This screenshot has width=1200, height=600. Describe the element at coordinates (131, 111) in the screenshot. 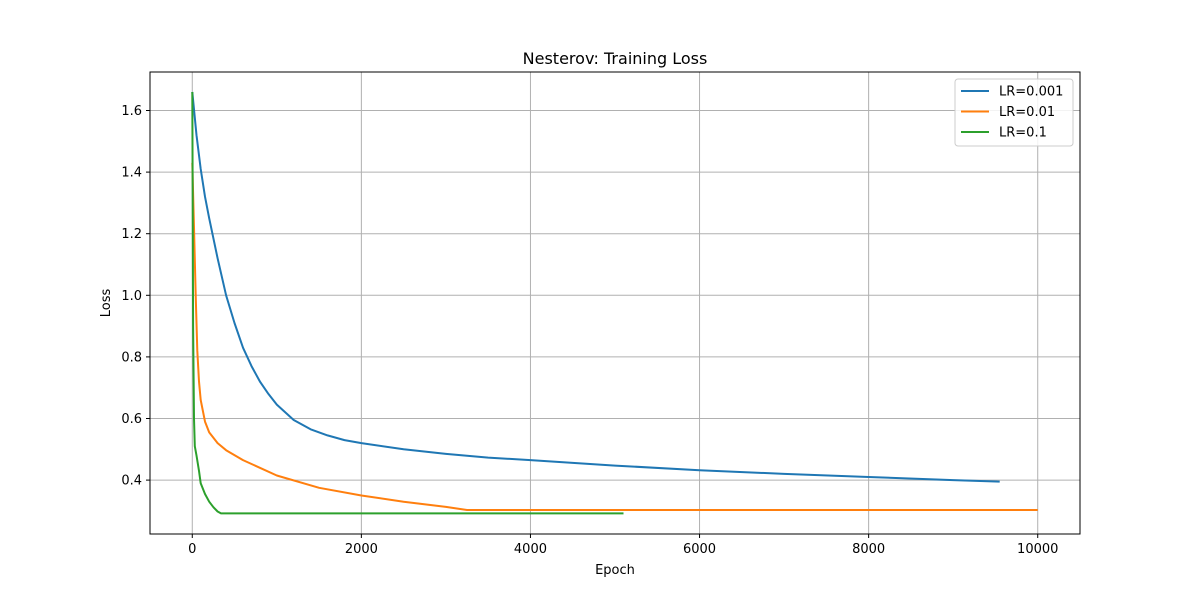

I see `y-tick-label: 1.6` at that location.